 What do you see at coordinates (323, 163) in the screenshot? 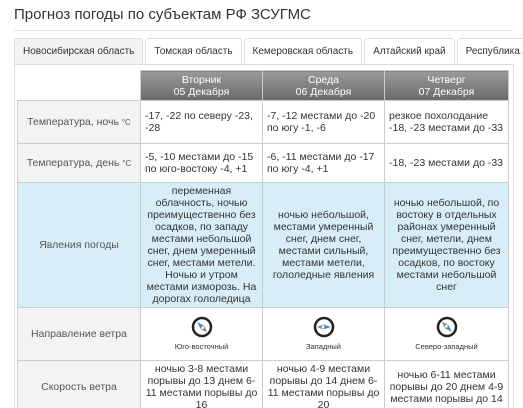
I see `cell: -6, -11 местами до -17 по югу -4, +1` at bounding box center [323, 163].